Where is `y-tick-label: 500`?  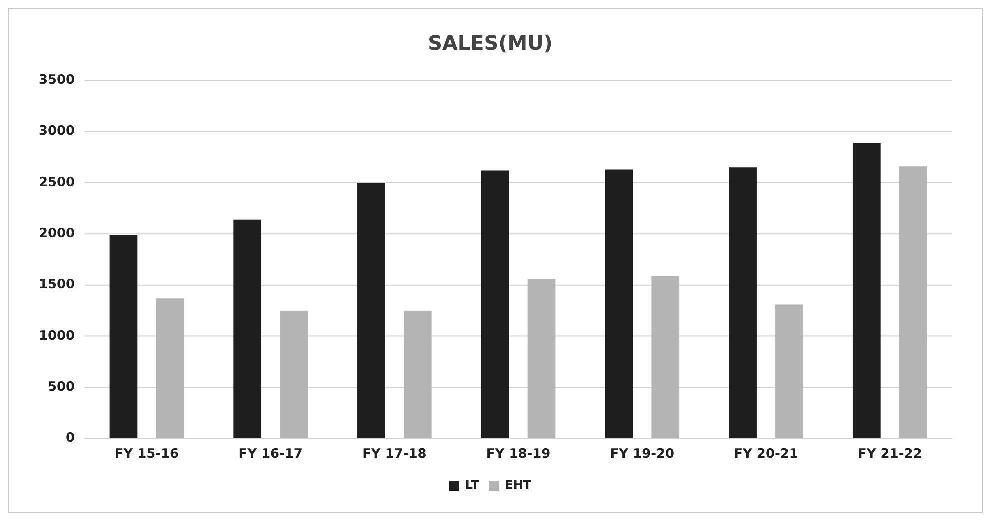 y-tick-label: 500 is located at coordinates (62, 387).